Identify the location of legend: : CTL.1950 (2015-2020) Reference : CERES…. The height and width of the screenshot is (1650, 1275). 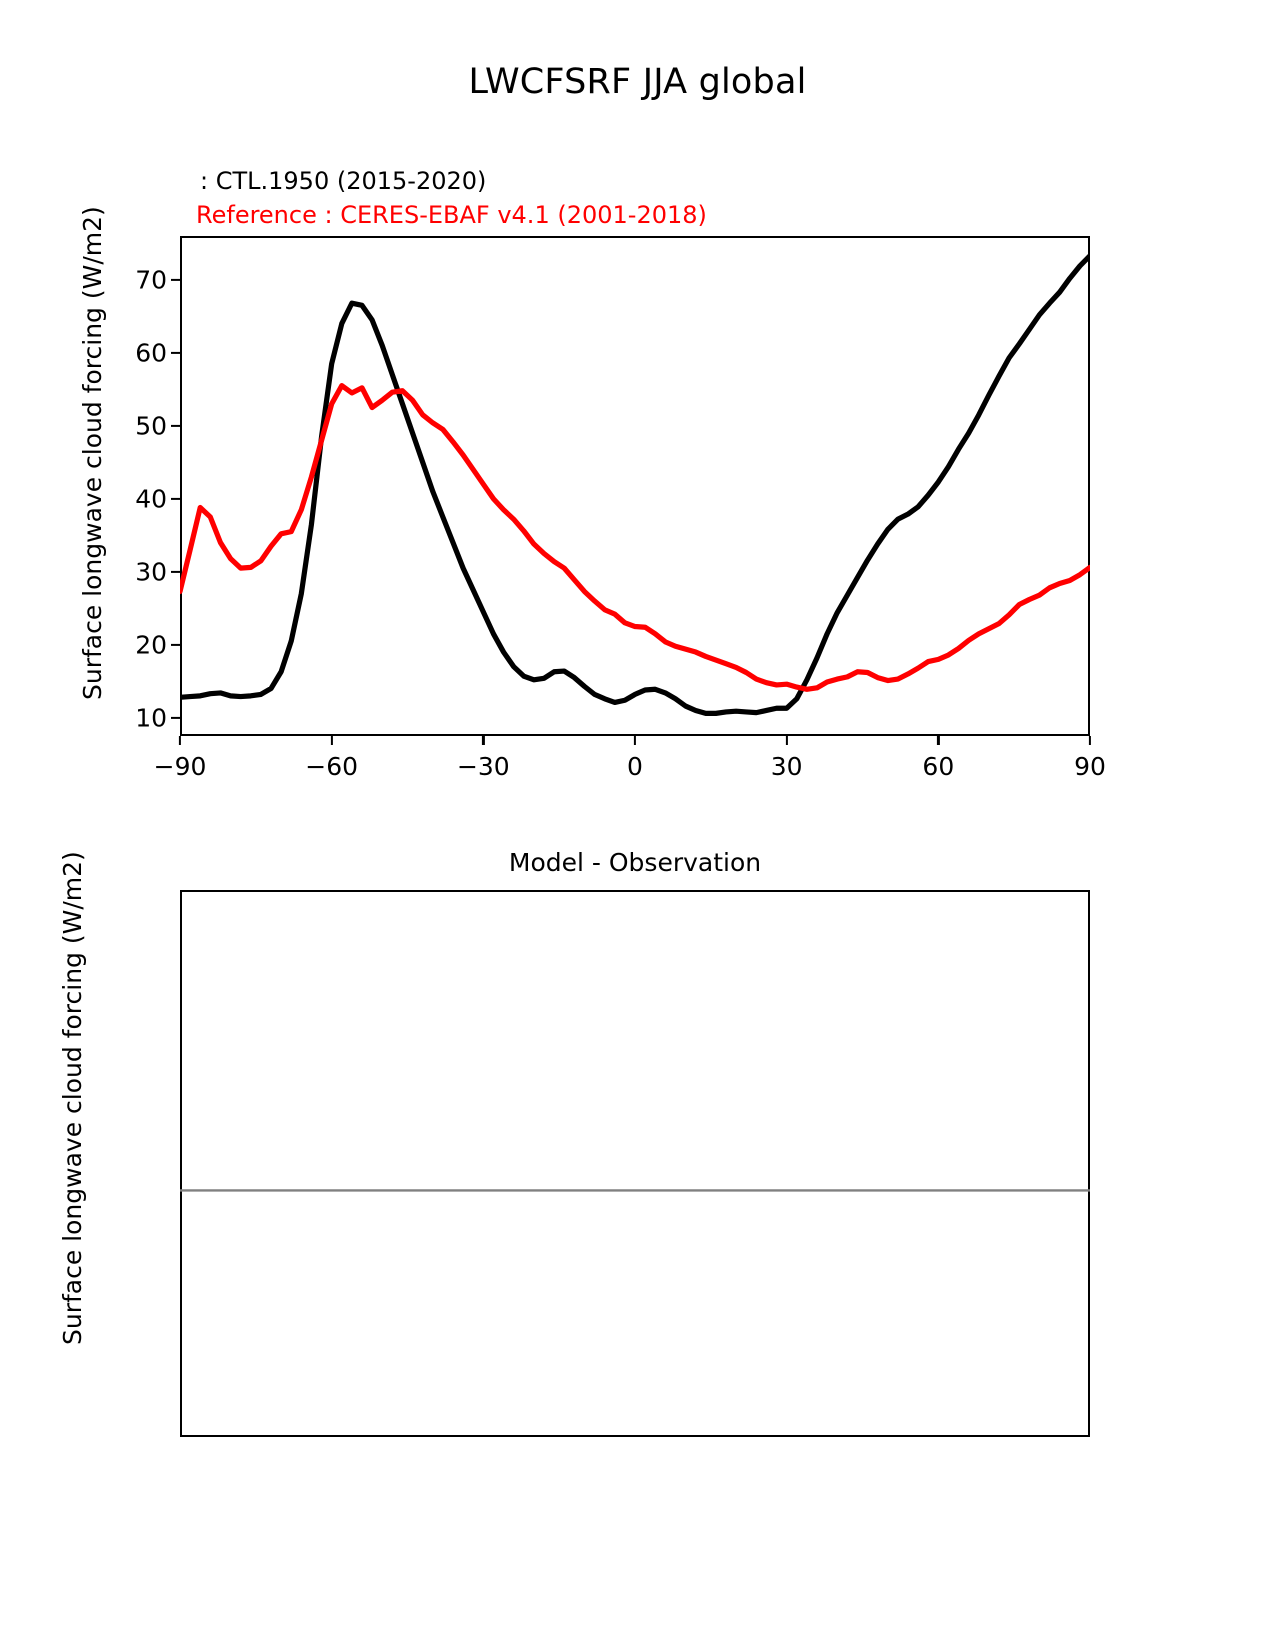
(451, 198).